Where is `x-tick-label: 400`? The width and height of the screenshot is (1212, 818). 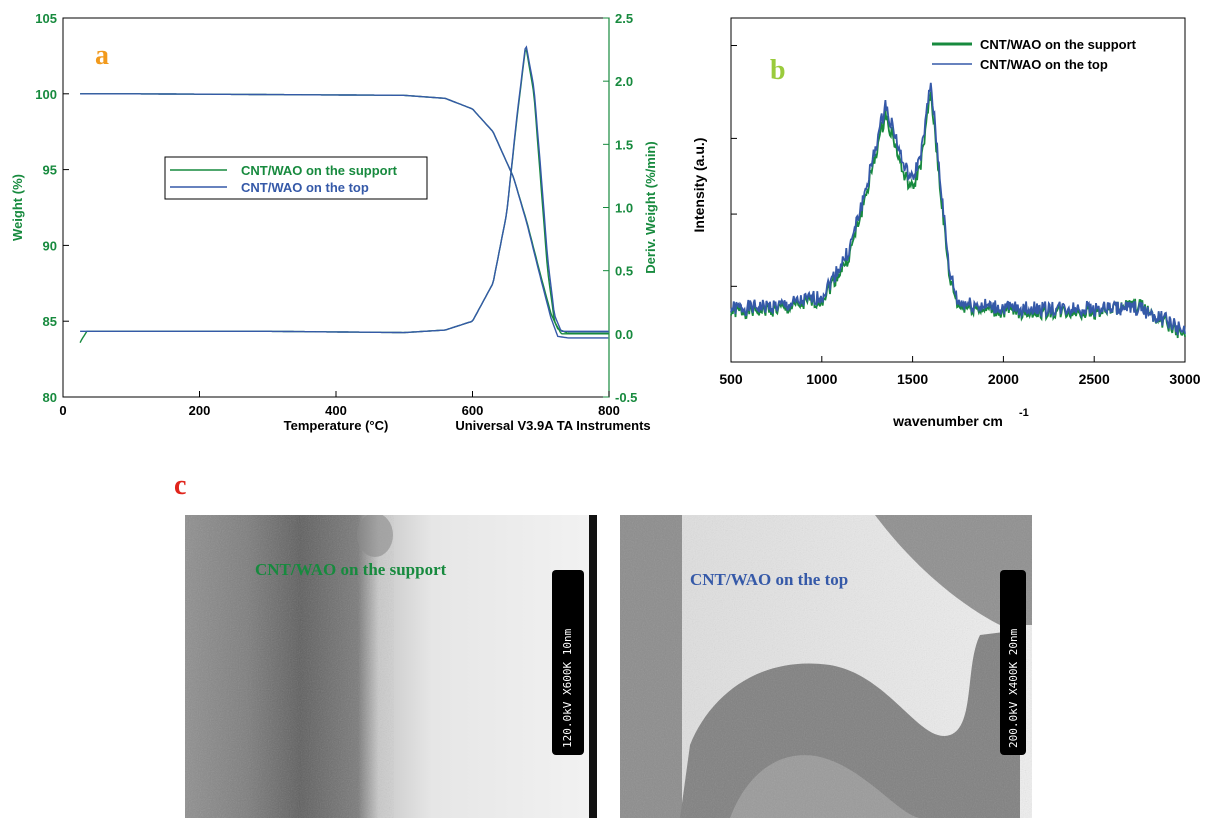 x-tick-label: 400 is located at coordinates (336, 410).